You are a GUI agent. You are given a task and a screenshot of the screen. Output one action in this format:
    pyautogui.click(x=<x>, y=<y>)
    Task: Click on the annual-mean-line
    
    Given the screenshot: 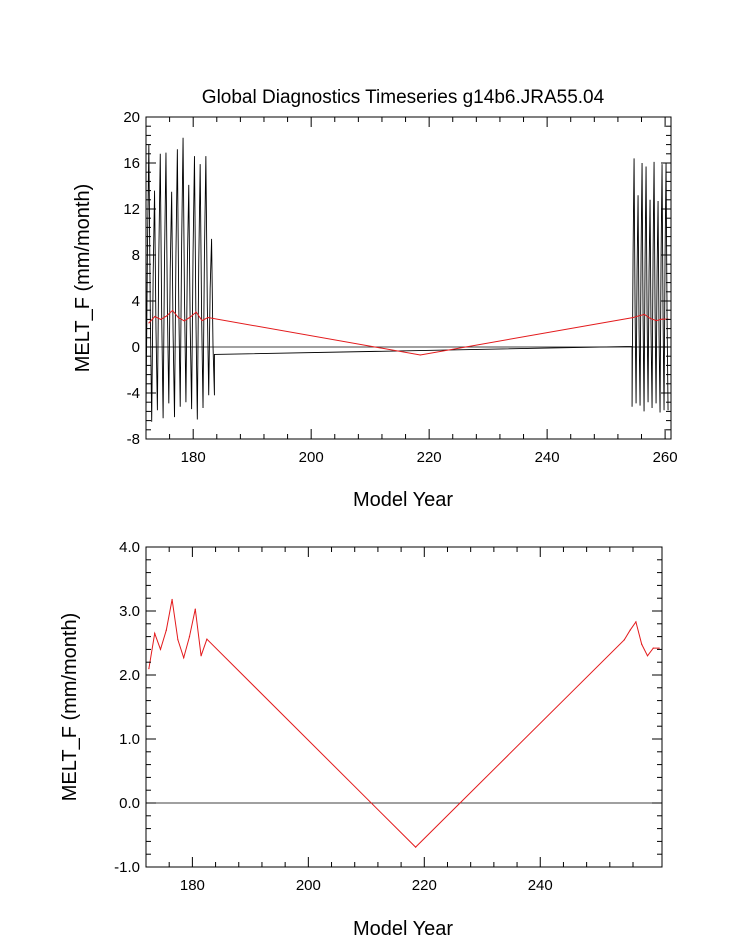 What is the action you would take?
    pyautogui.click(x=408, y=332)
    